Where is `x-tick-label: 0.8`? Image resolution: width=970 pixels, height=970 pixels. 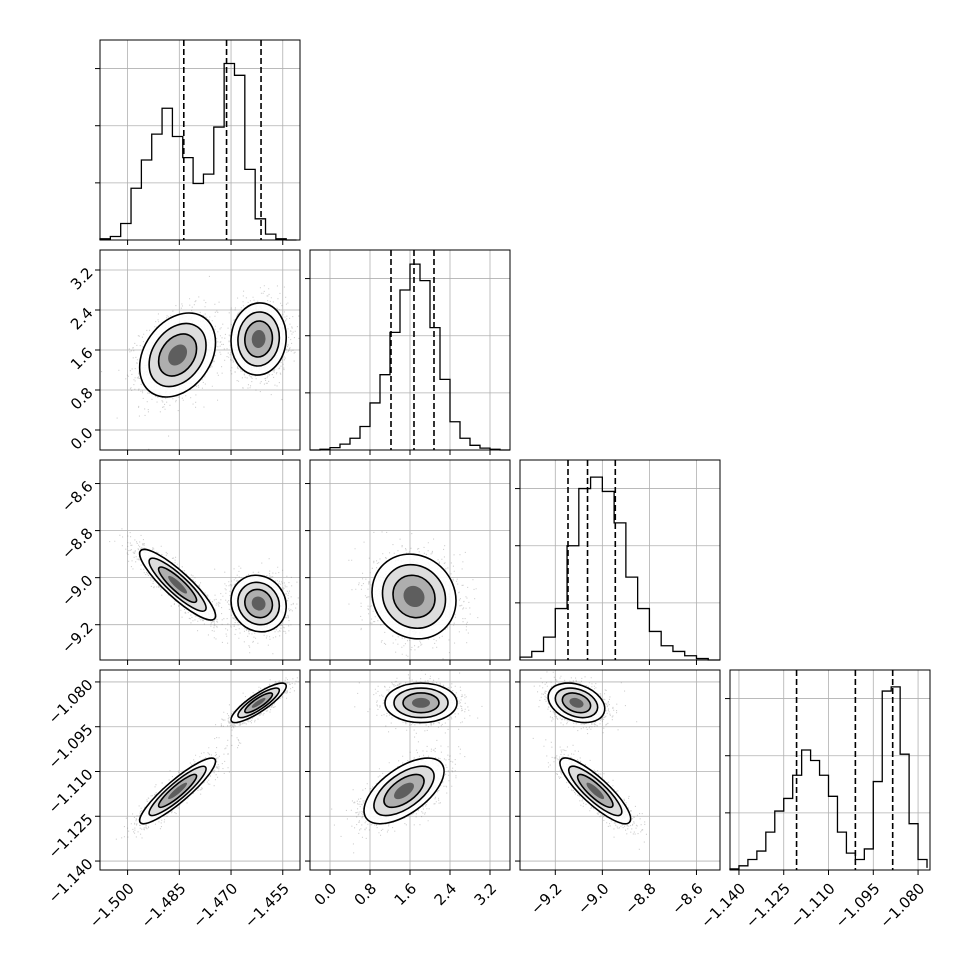
x-tick-label: 0.8 is located at coordinates (366, 895).